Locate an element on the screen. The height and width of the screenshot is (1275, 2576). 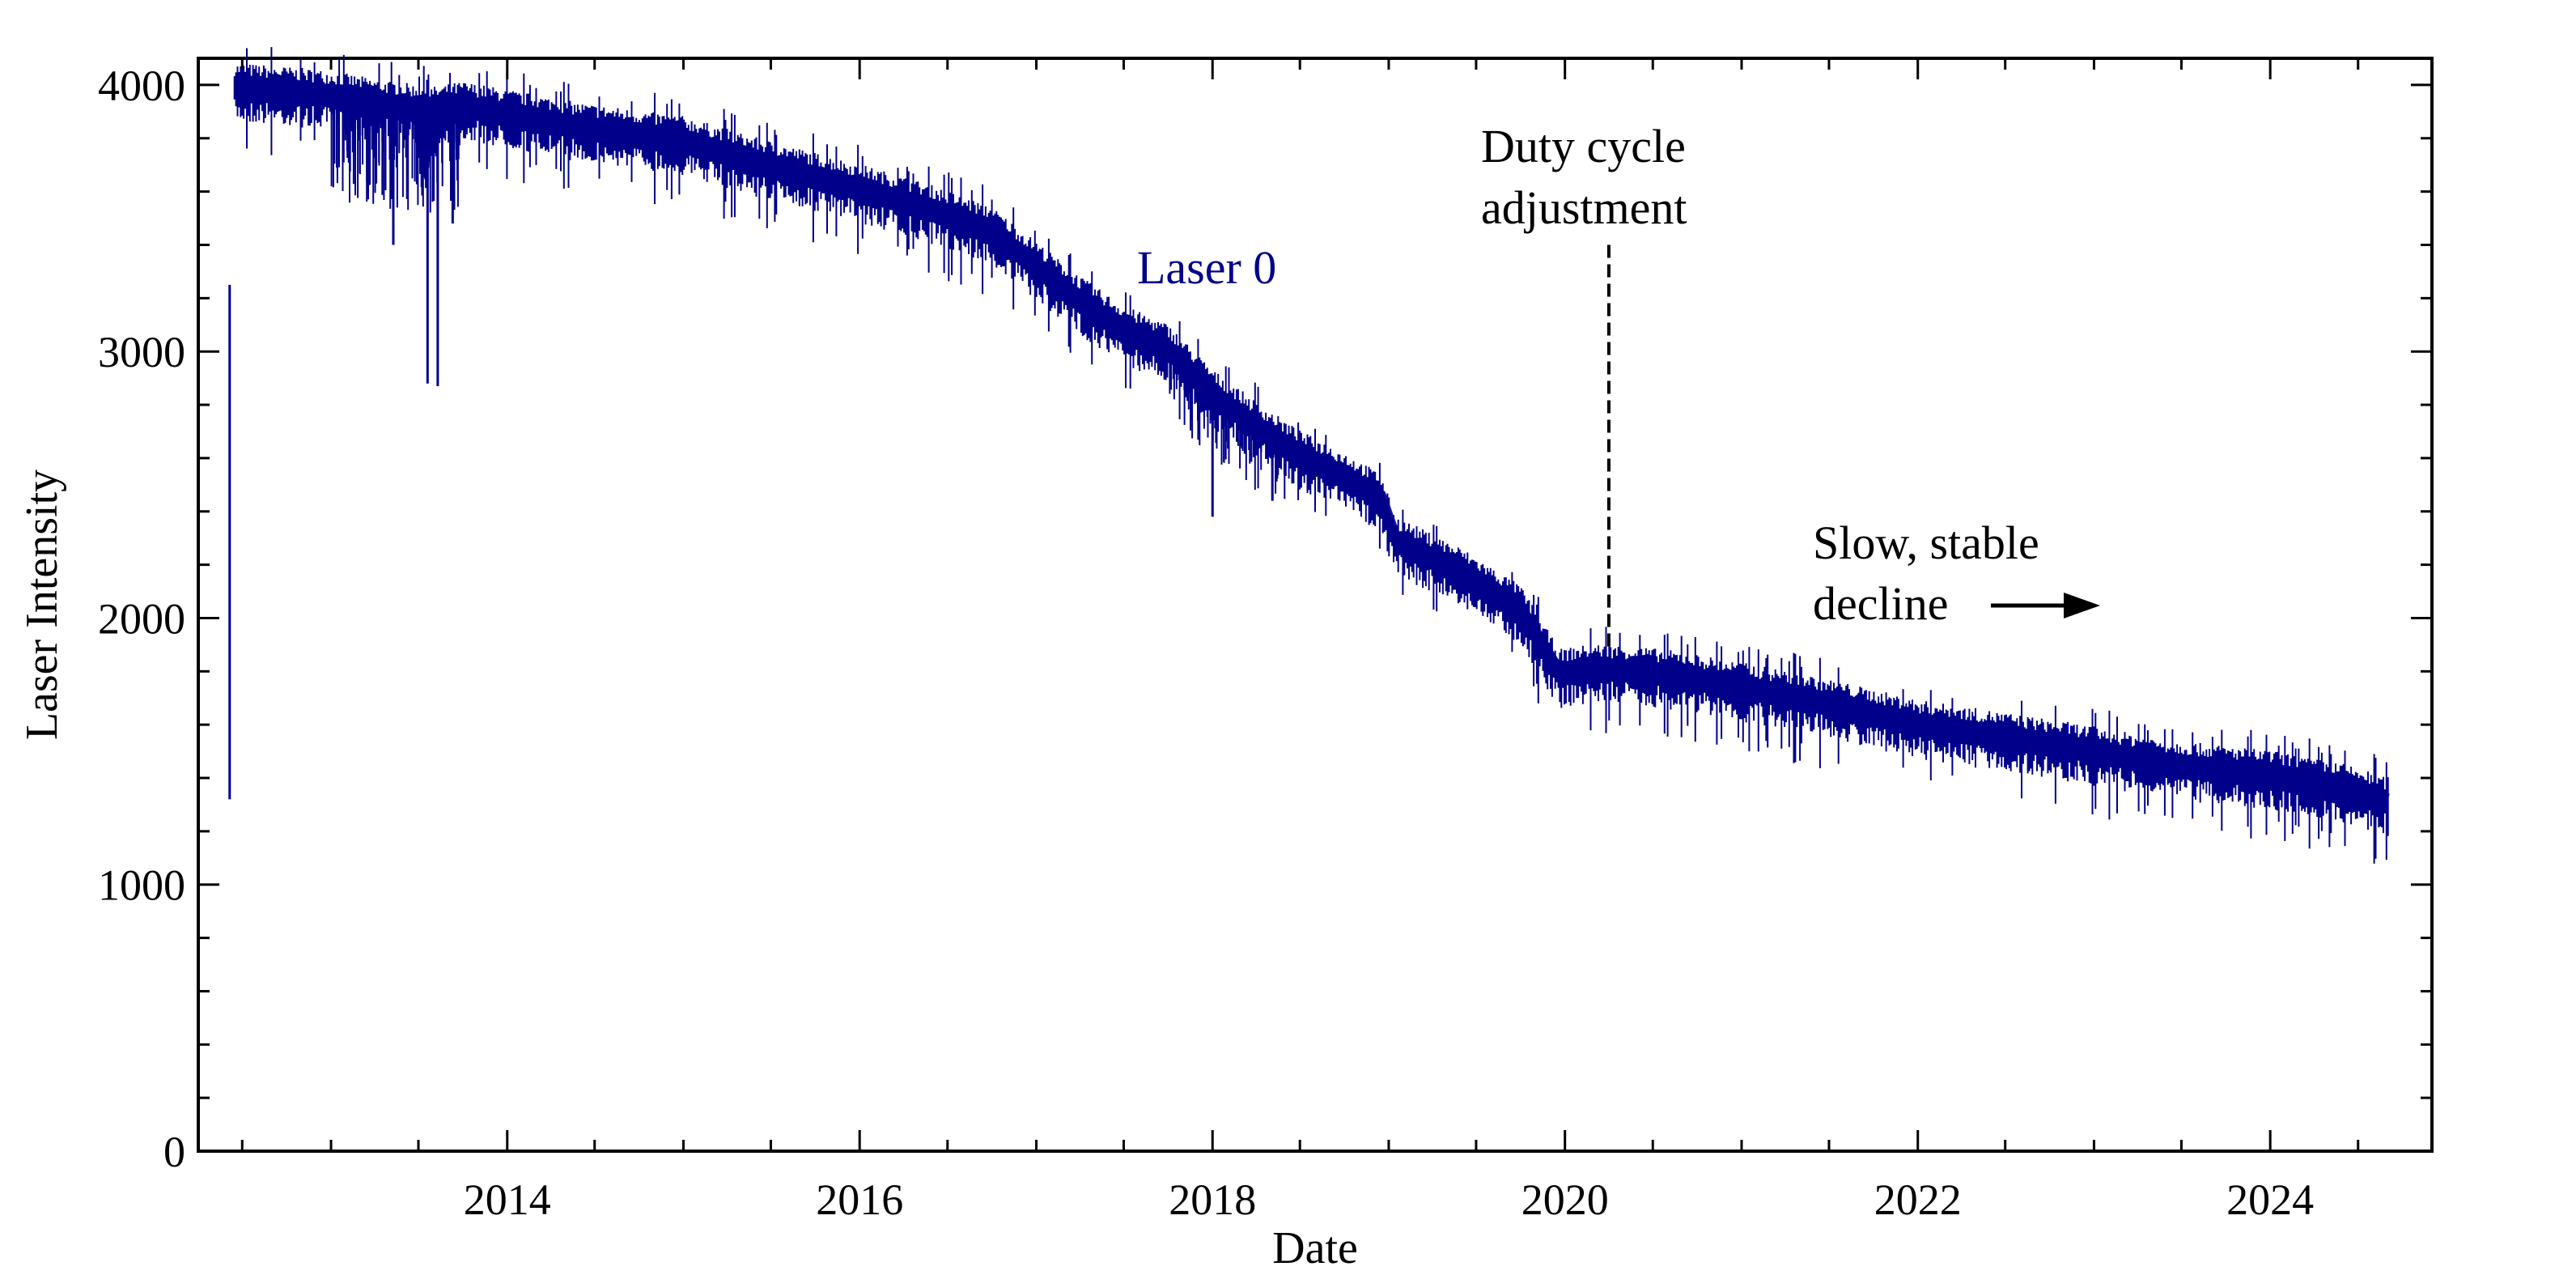
annotation-slow-decline-line2: decline is located at coordinates (1880, 603).